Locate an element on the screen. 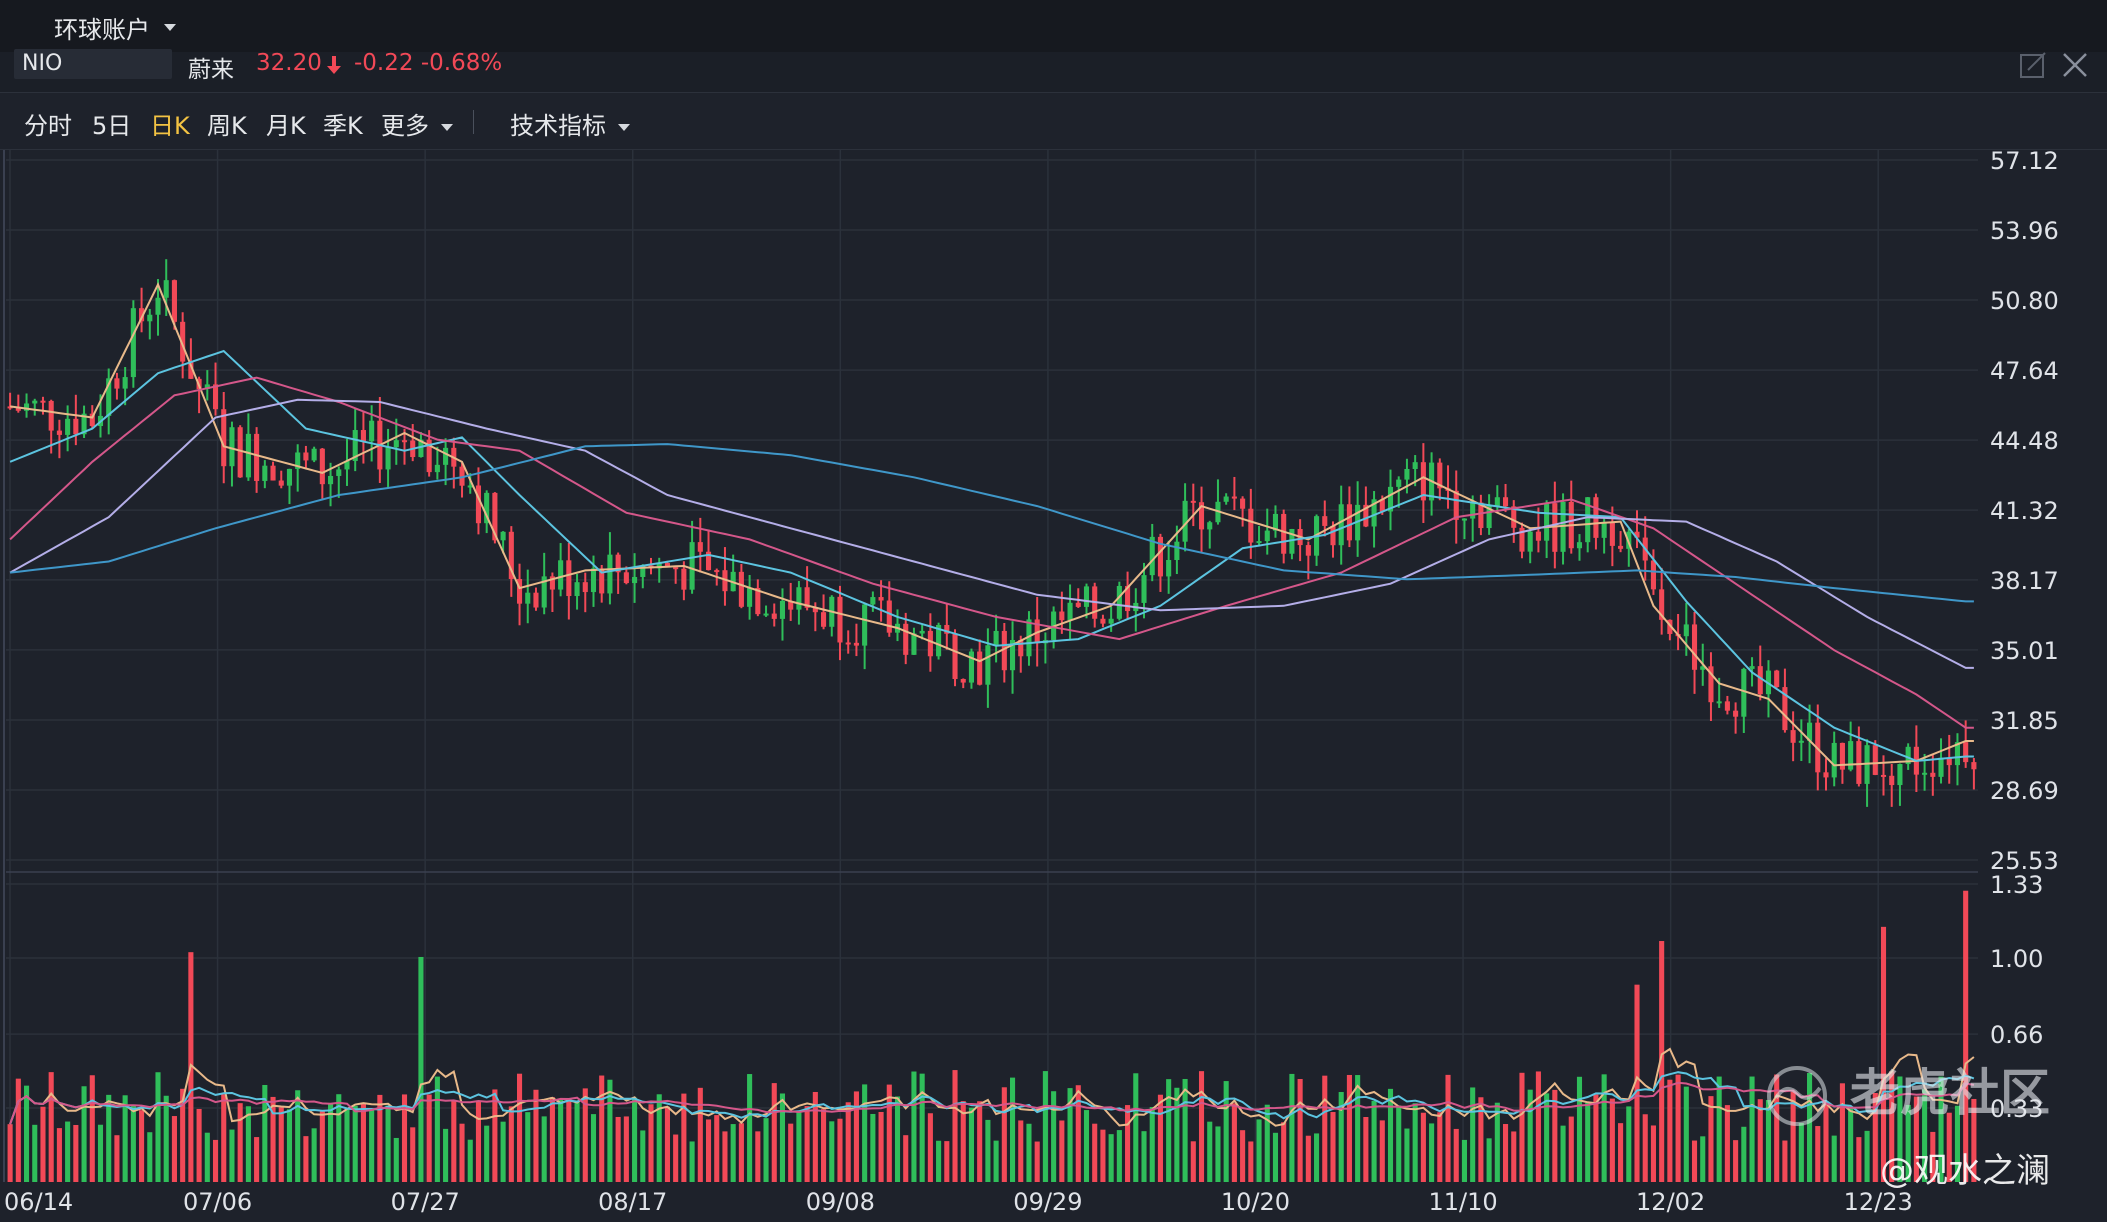  tab-monthly-k: 月K is located at coordinates (286, 126).